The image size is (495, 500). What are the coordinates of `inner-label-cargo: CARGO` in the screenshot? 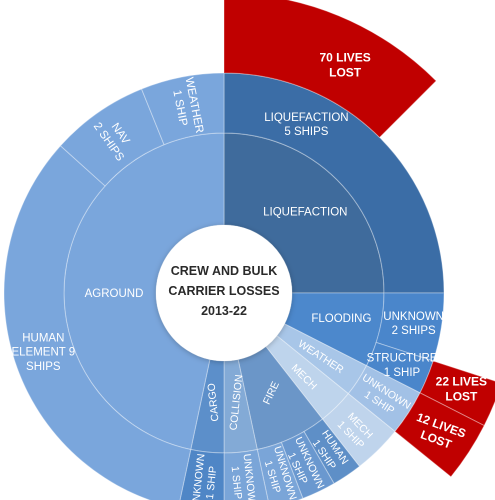 It's located at (214, 403).